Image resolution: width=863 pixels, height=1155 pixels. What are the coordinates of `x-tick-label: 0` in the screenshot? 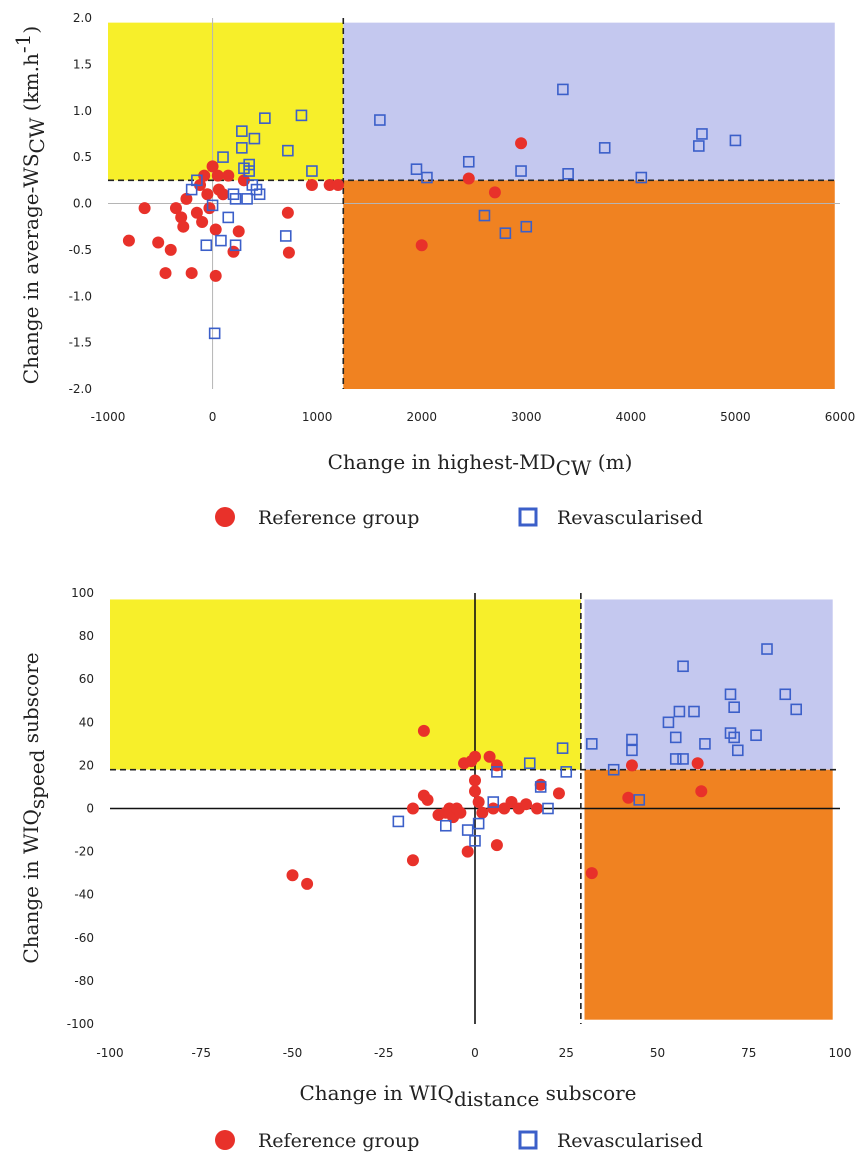 It's located at (213, 417).